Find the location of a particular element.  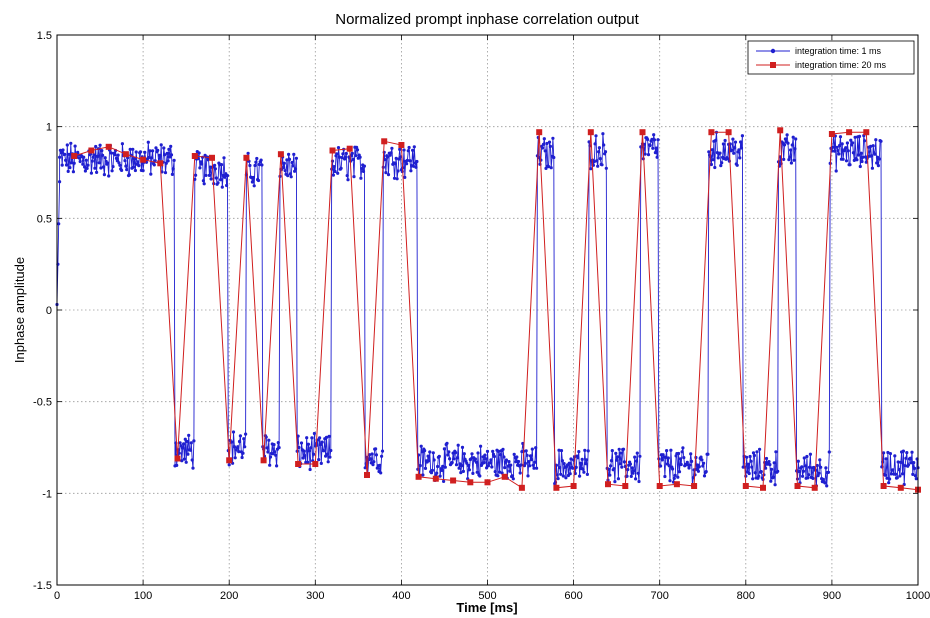

y-tick-label: 1.5 is located at coordinates (44, 36).